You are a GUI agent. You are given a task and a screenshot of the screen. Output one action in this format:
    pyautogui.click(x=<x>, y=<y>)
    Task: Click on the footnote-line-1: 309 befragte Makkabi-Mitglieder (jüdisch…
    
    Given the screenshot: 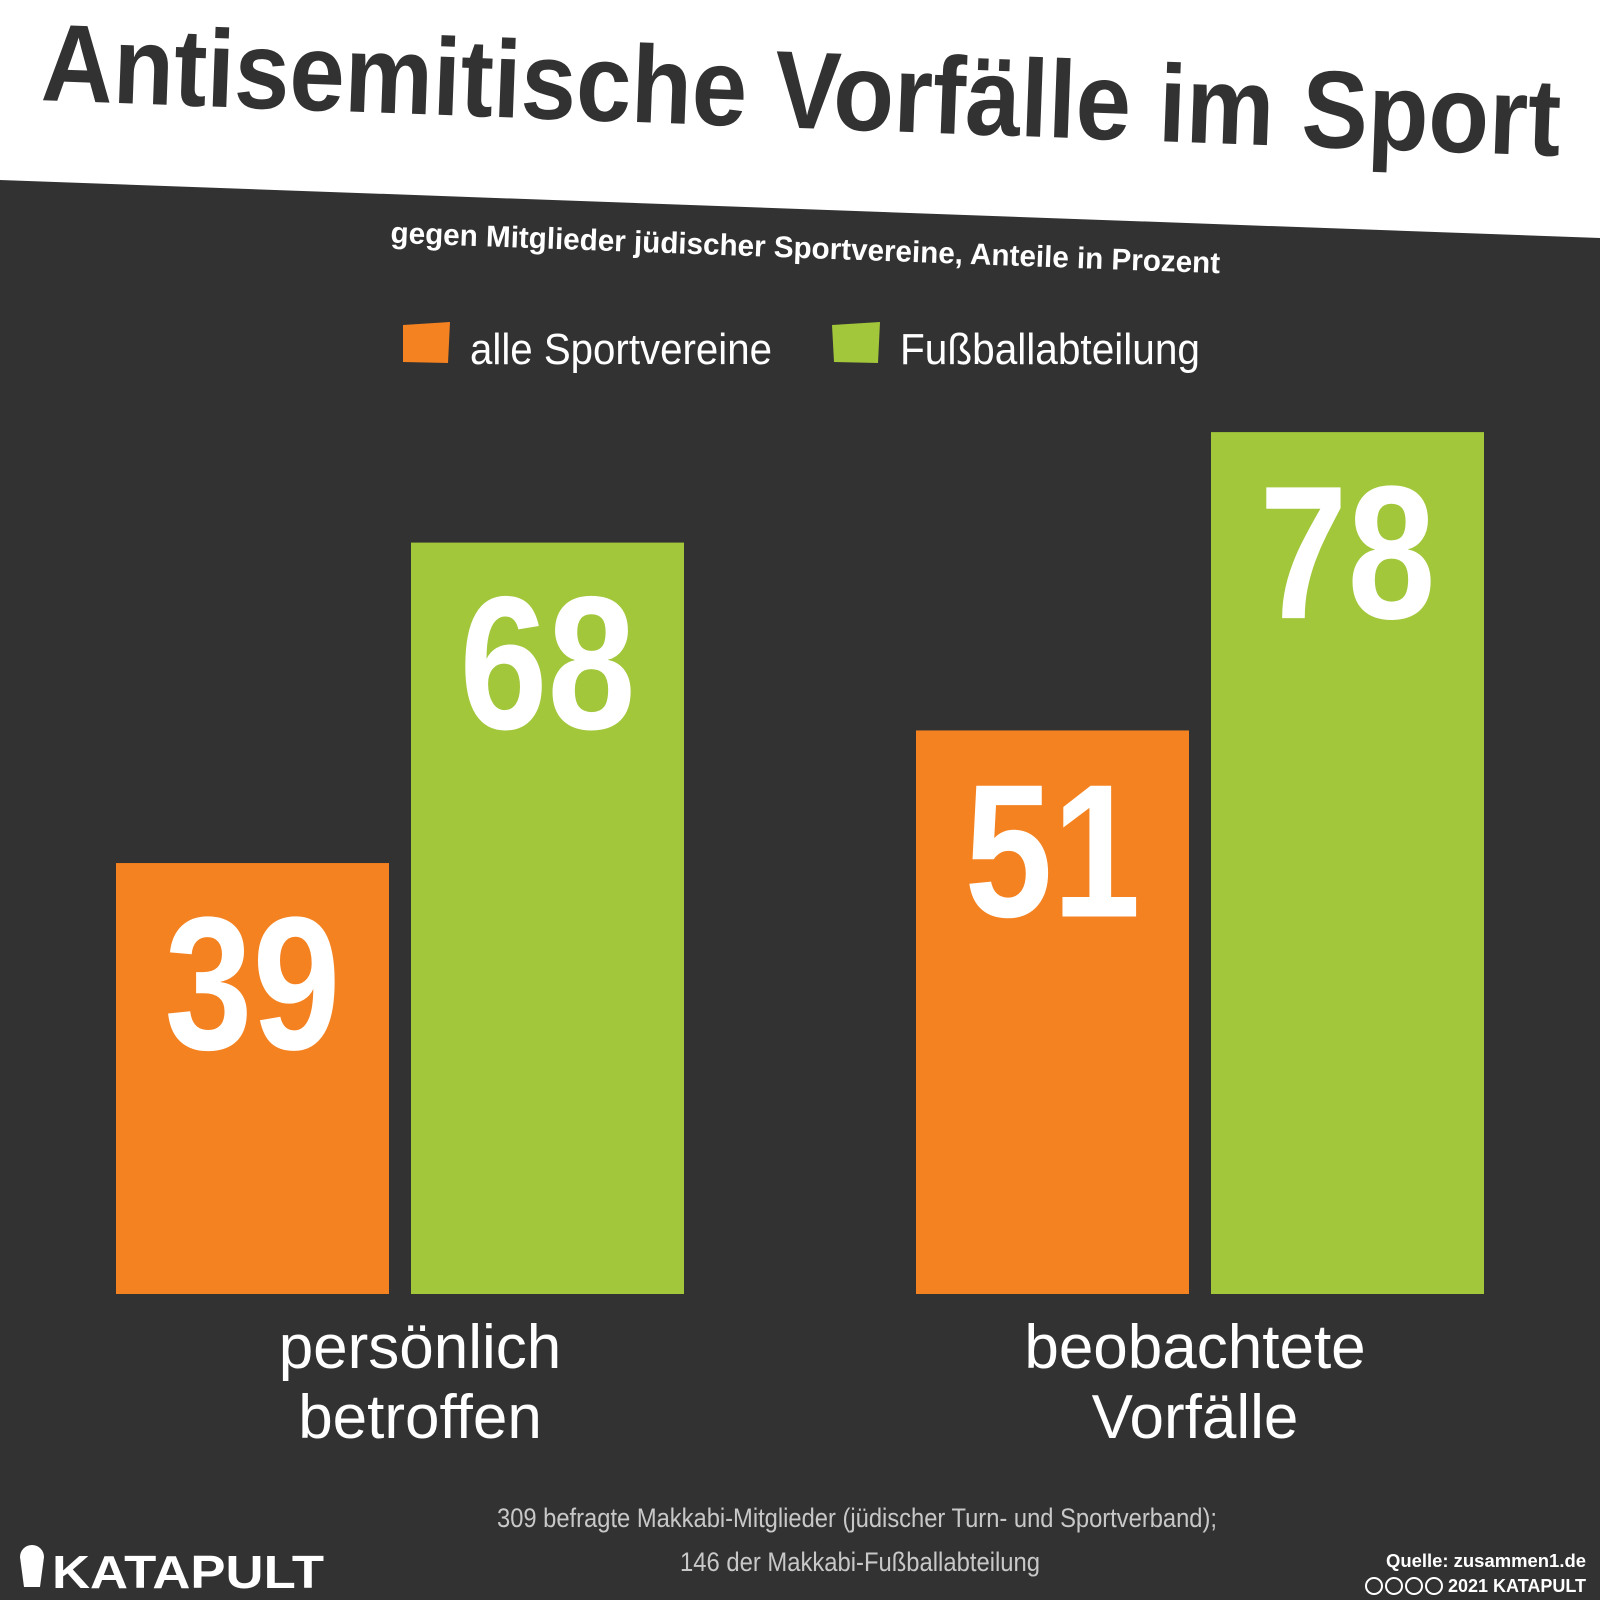 What is the action you would take?
    pyautogui.click(x=857, y=1518)
    